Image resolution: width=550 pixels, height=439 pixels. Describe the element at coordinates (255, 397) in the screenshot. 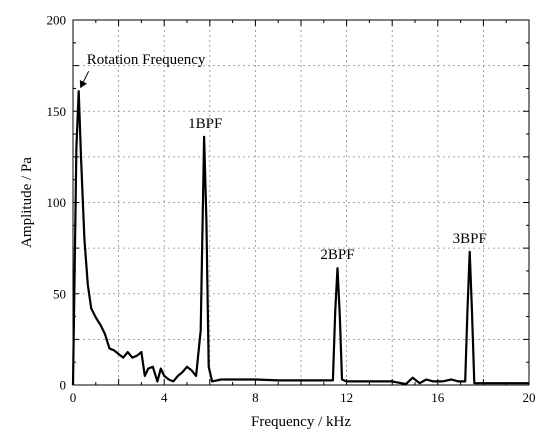

I see `x-tick-label: 8` at that location.